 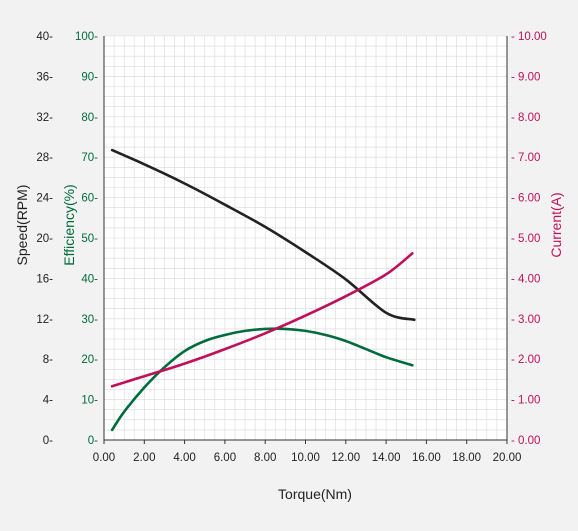 What do you see at coordinates (144, 458) in the screenshot?
I see `x-tick-label: 2.00` at bounding box center [144, 458].